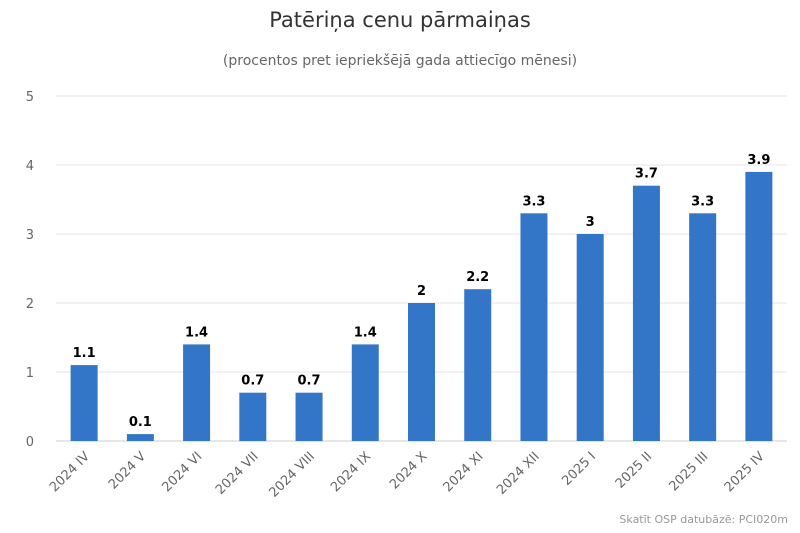 This screenshot has width=800, height=533. What do you see at coordinates (646, 174) in the screenshot?
I see `data-label: 3.7` at bounding box center [646, 174].